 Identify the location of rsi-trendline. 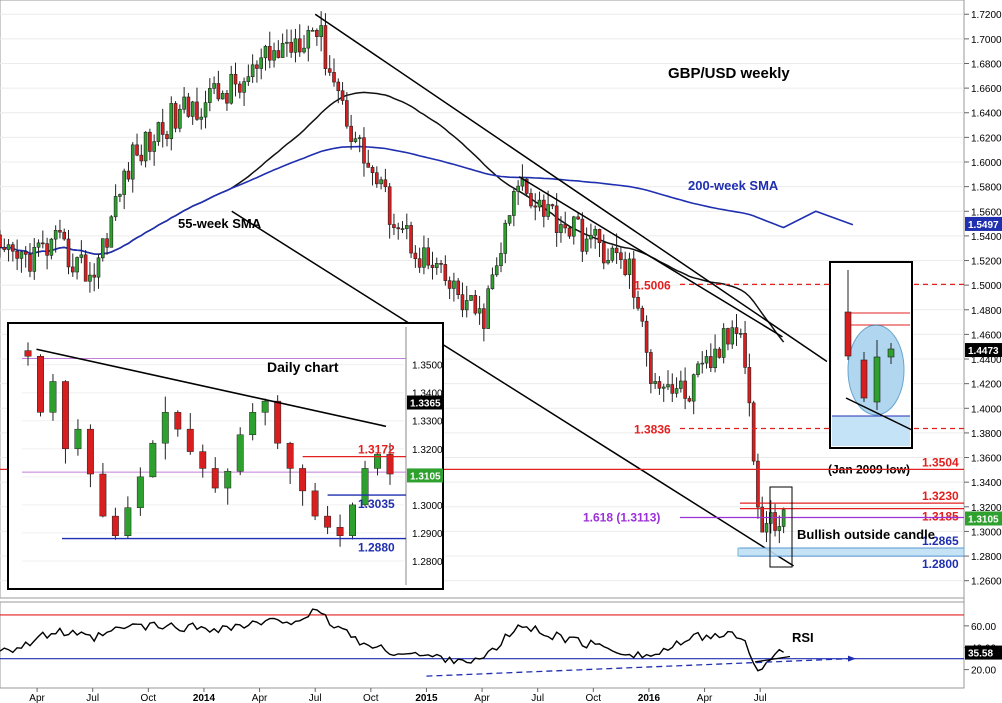
(772, 659).